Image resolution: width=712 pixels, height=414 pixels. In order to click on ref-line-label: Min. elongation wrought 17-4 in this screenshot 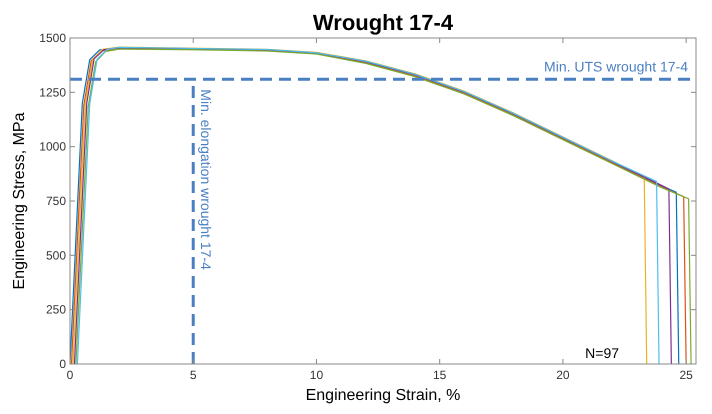, I will do `click(206, 179)`.